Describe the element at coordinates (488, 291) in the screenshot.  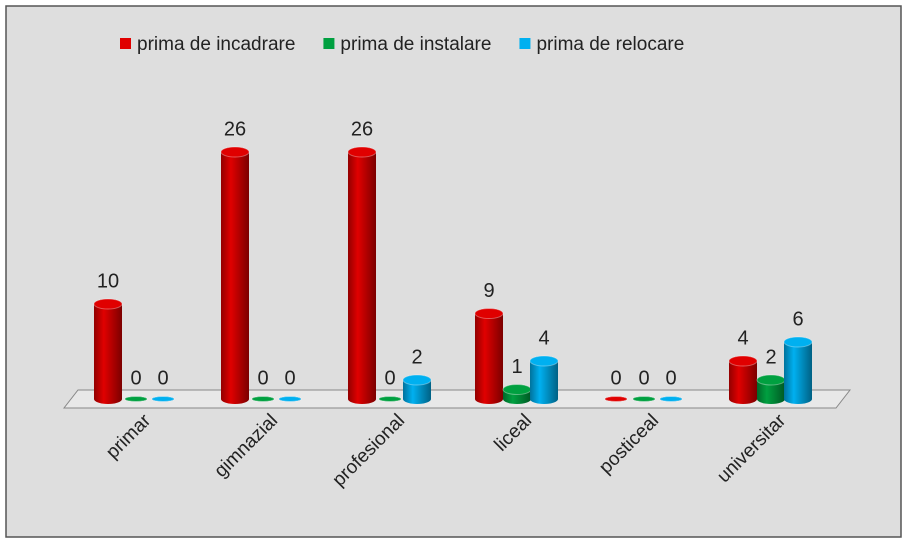
I see `data-label: 9` at that location.